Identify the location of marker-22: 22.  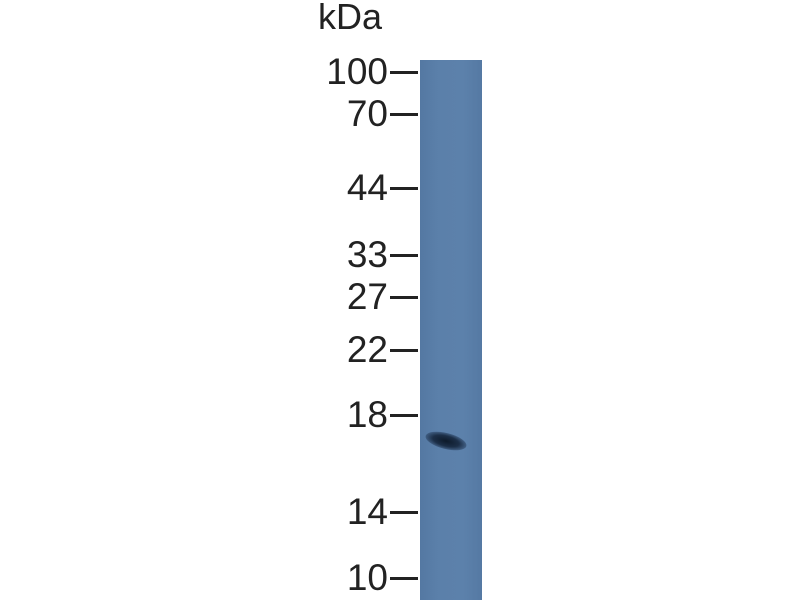
(335, 350).